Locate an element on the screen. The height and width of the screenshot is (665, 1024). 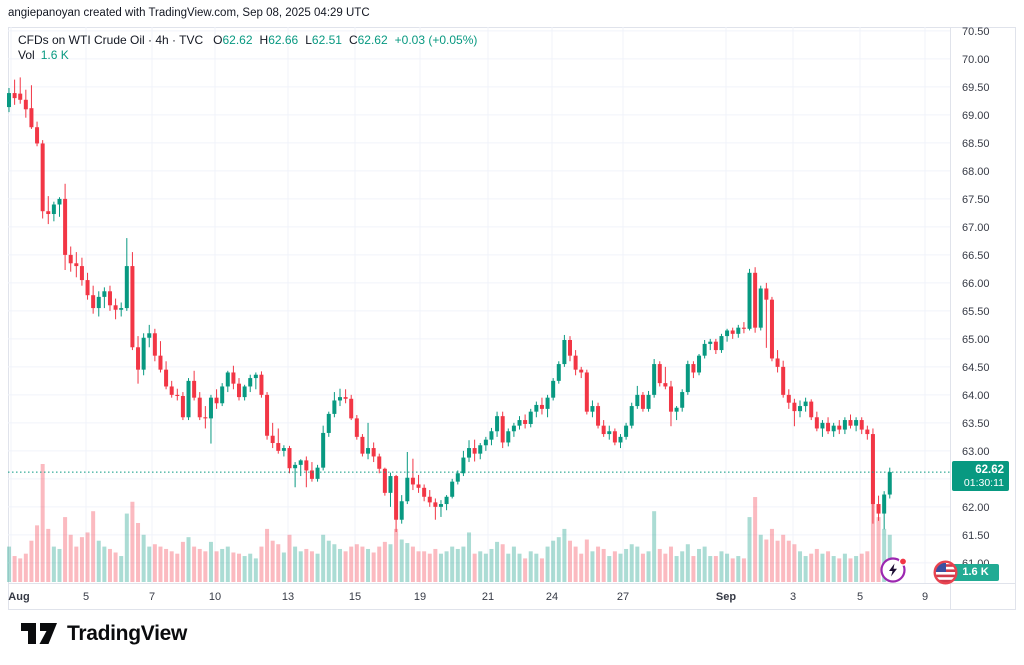
tradingview-logo: TradingView is located at coordinates (103, 634).